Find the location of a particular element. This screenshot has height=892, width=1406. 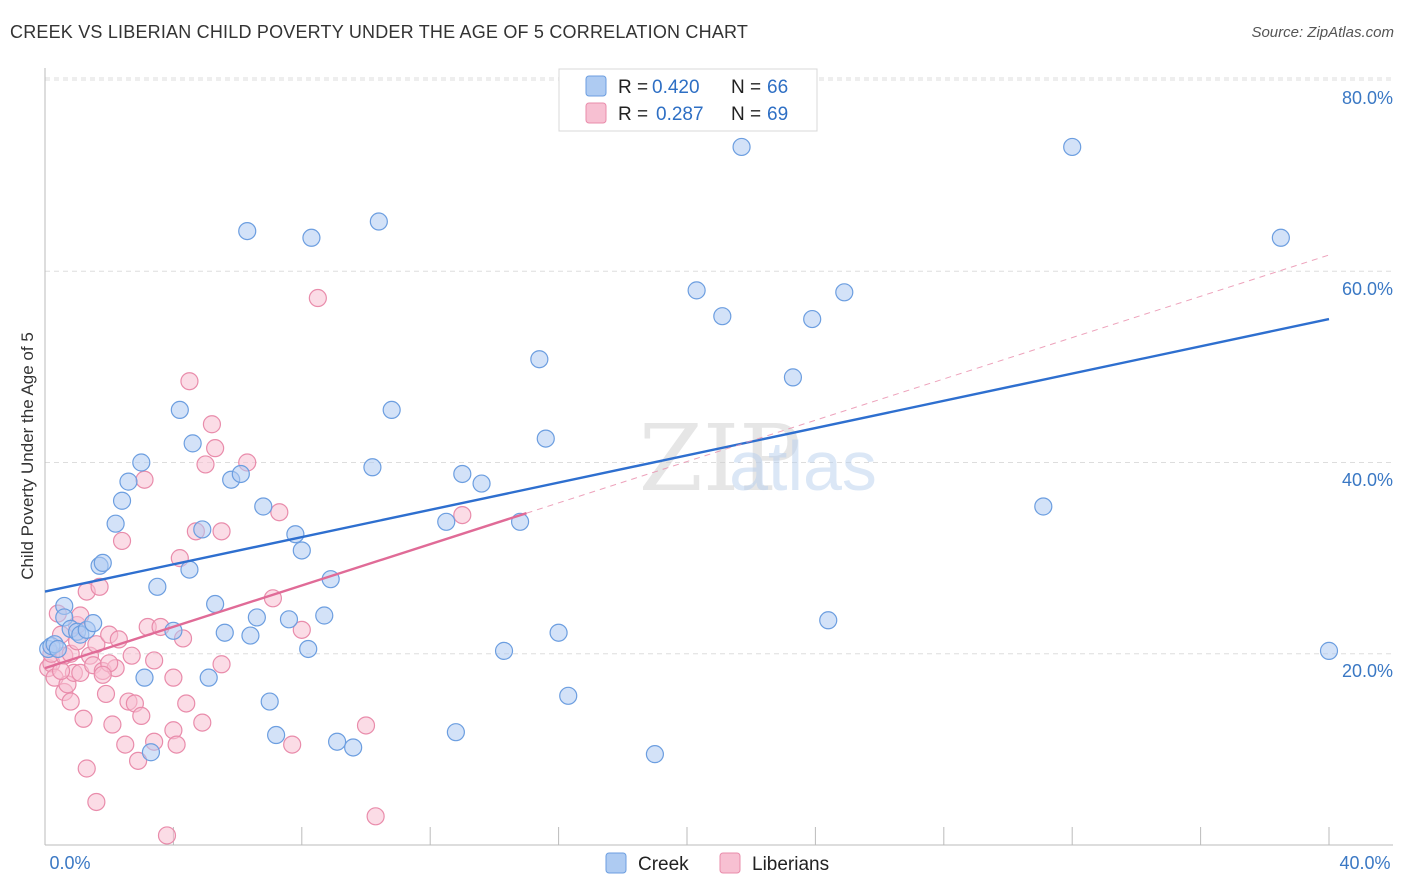

bottom-legend: Creek Liberians is located at coordinates (717, 863).